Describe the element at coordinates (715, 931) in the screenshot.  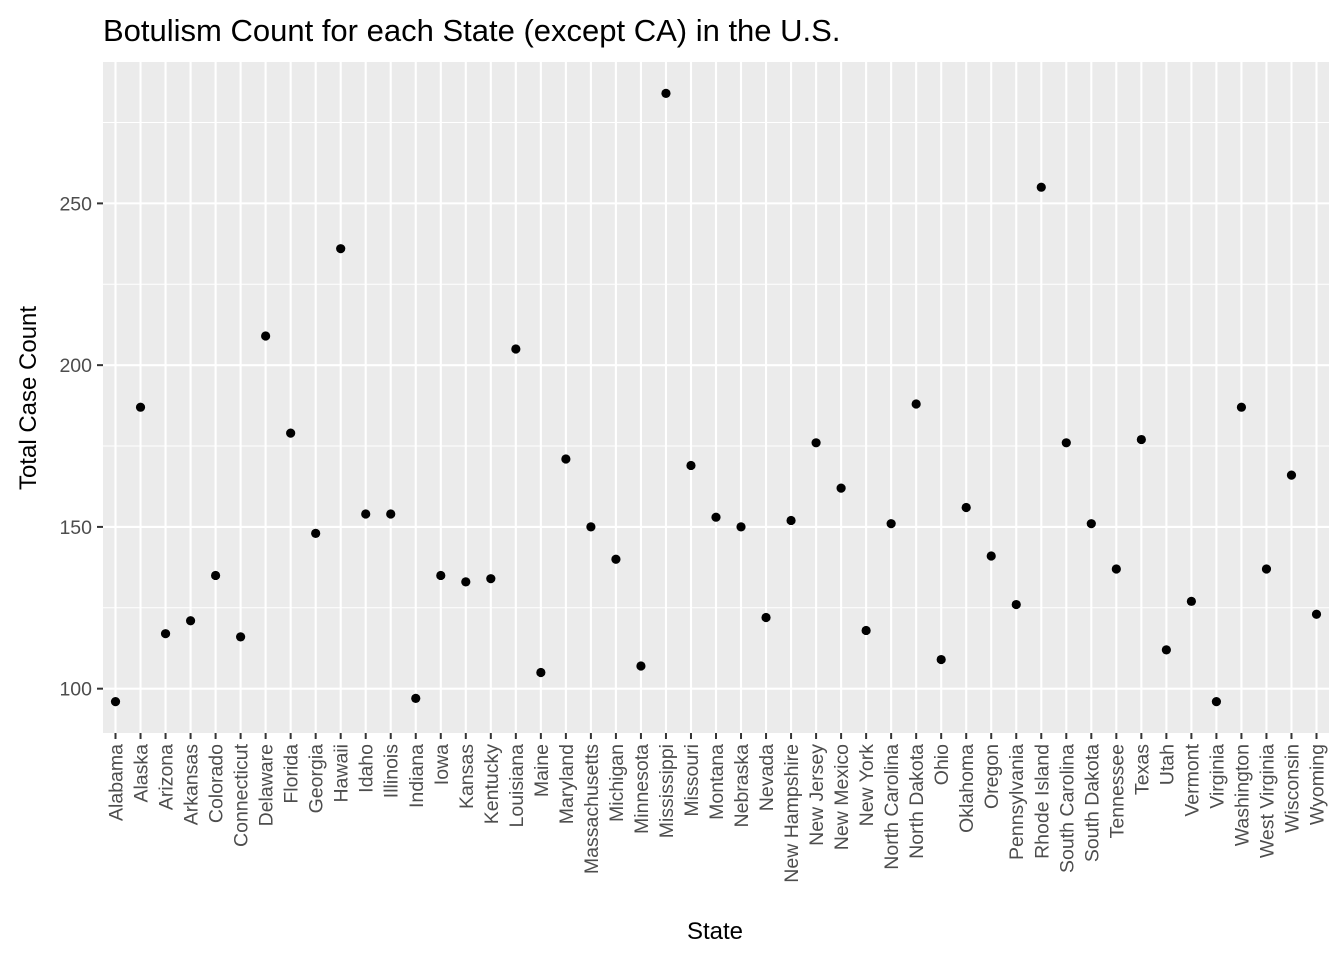
I see `x-axis-title: State` at that location.